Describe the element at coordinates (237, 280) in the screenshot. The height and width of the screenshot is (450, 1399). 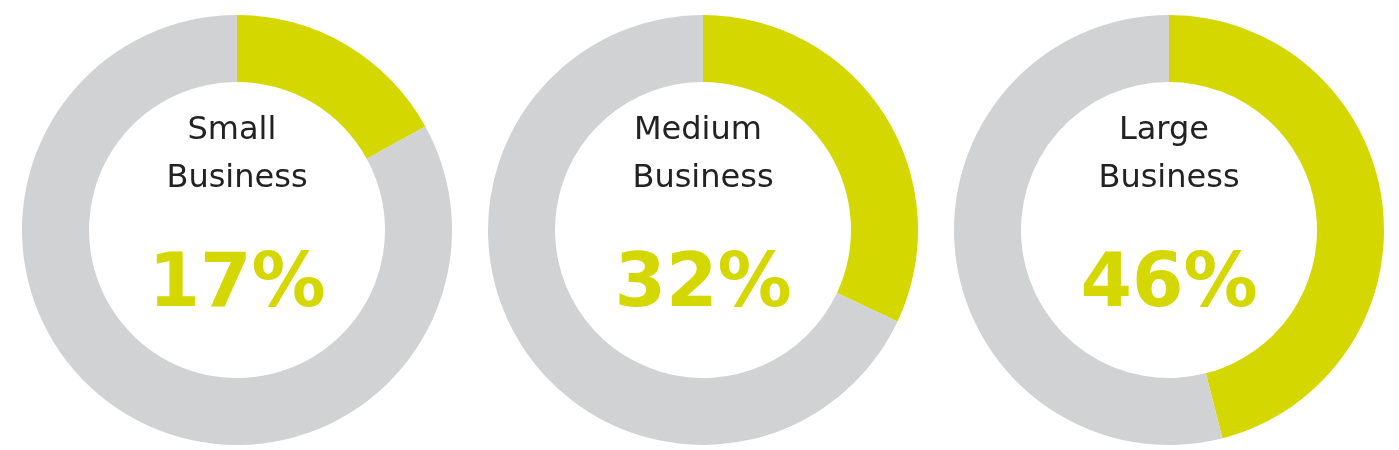
I see `text: 17%` at that location.